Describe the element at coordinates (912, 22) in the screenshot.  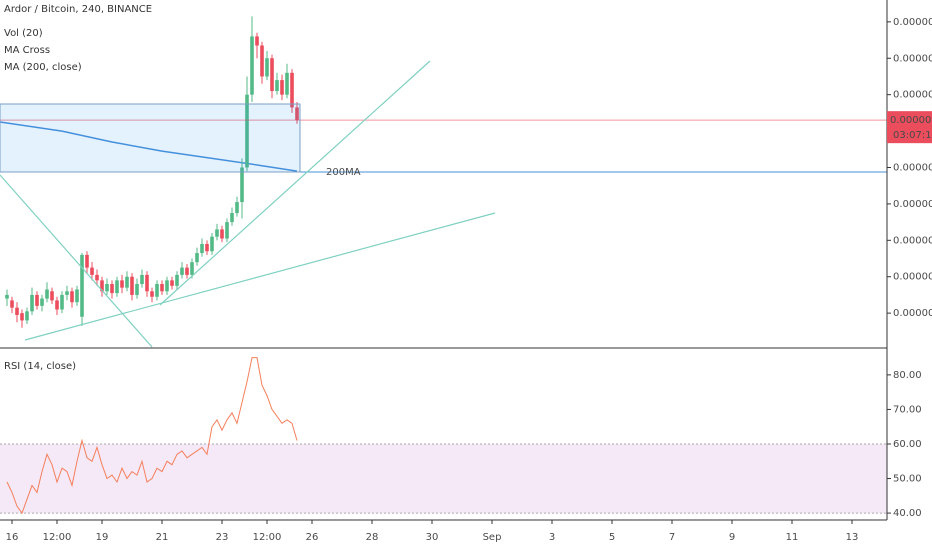
I see `y-tick-label: 0.00000680` at that location.